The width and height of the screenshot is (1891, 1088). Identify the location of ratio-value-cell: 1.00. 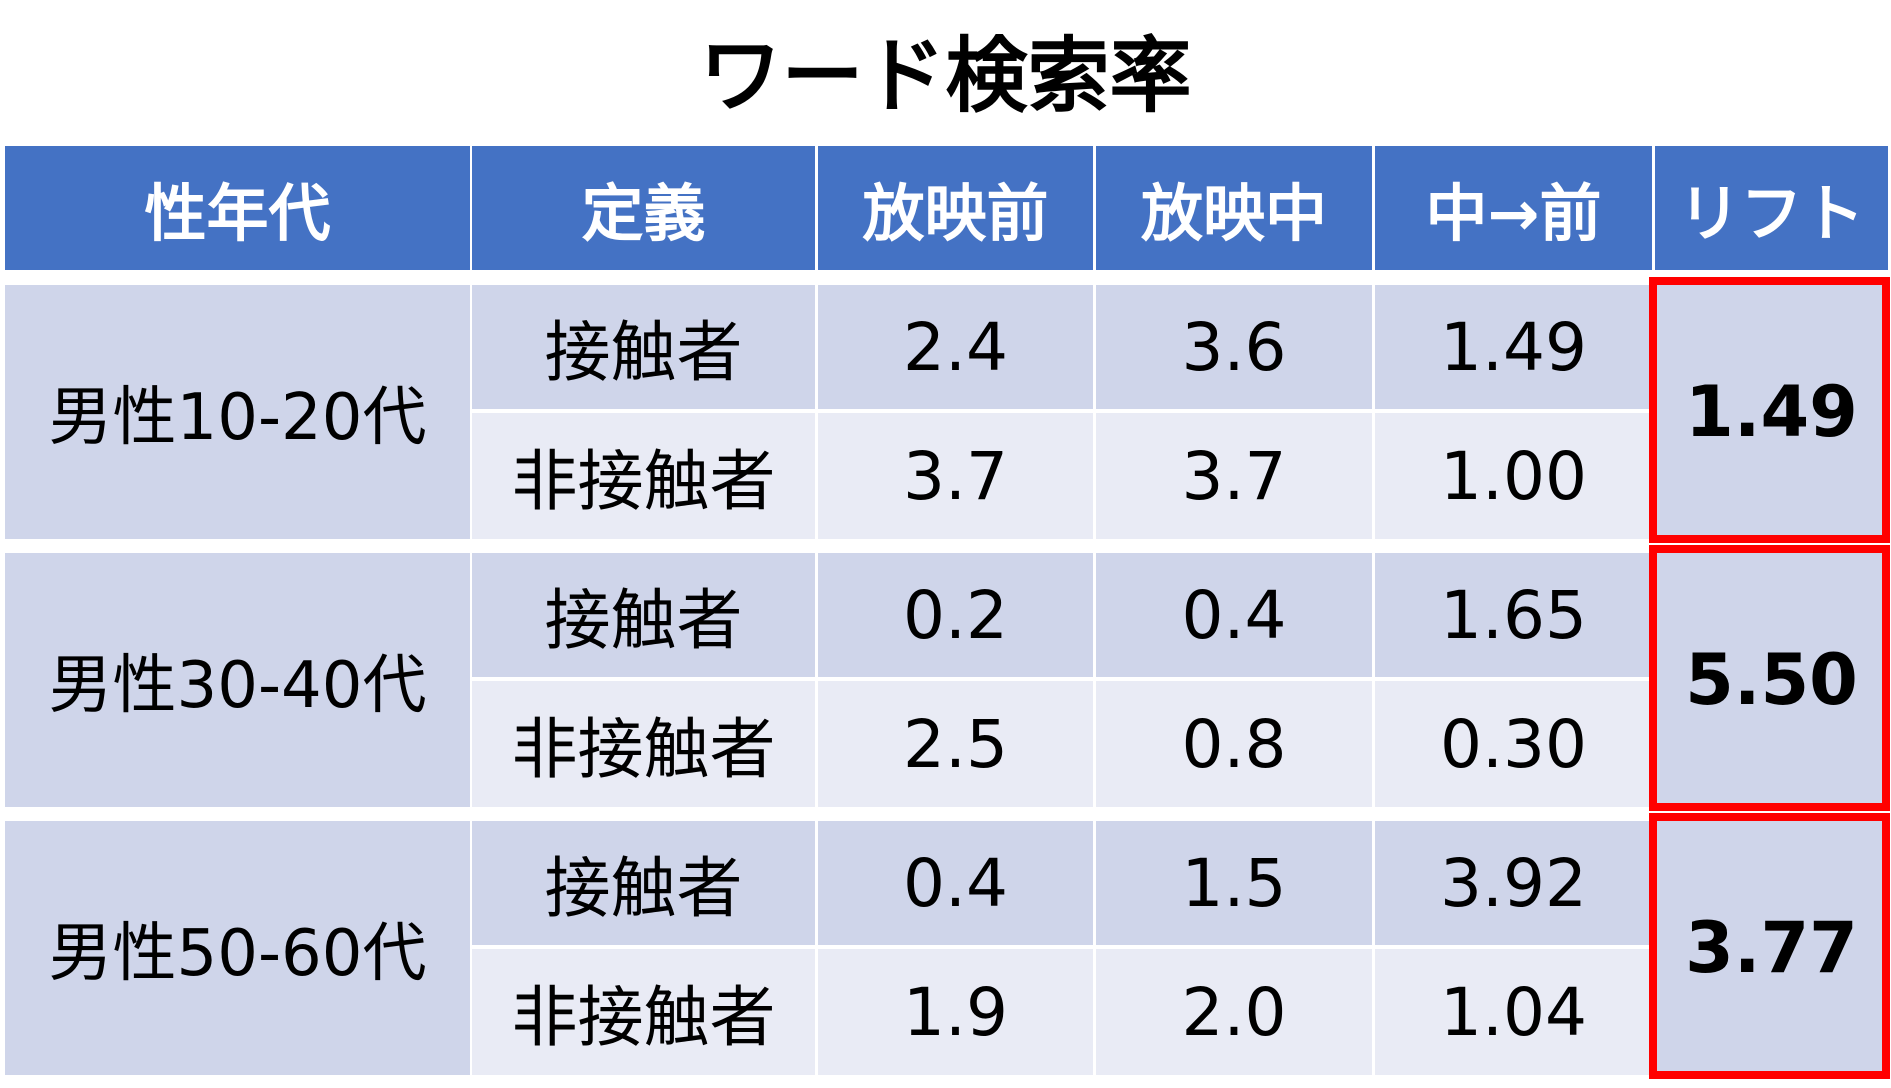
(1513, 476).